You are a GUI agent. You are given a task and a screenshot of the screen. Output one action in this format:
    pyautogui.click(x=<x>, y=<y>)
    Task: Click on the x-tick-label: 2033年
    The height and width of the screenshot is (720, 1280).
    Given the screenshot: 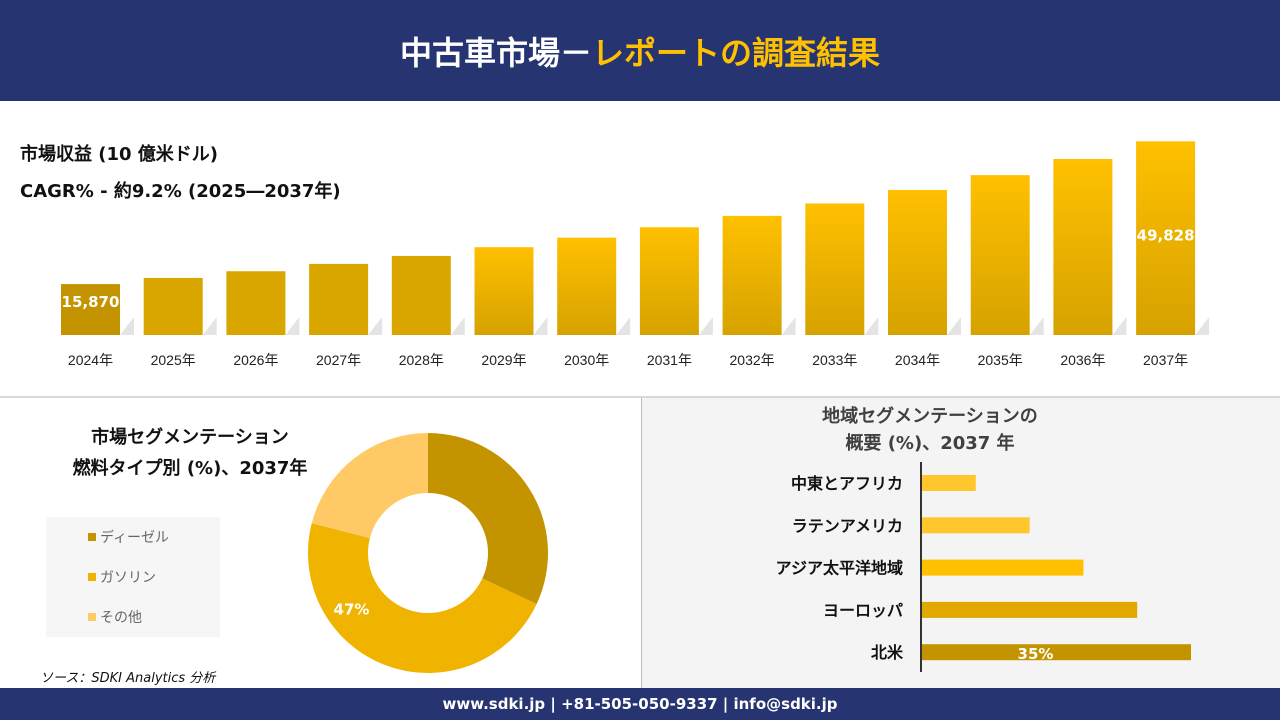 What is the action you would take?
    pyautogui.click(x=834, y=360)
    